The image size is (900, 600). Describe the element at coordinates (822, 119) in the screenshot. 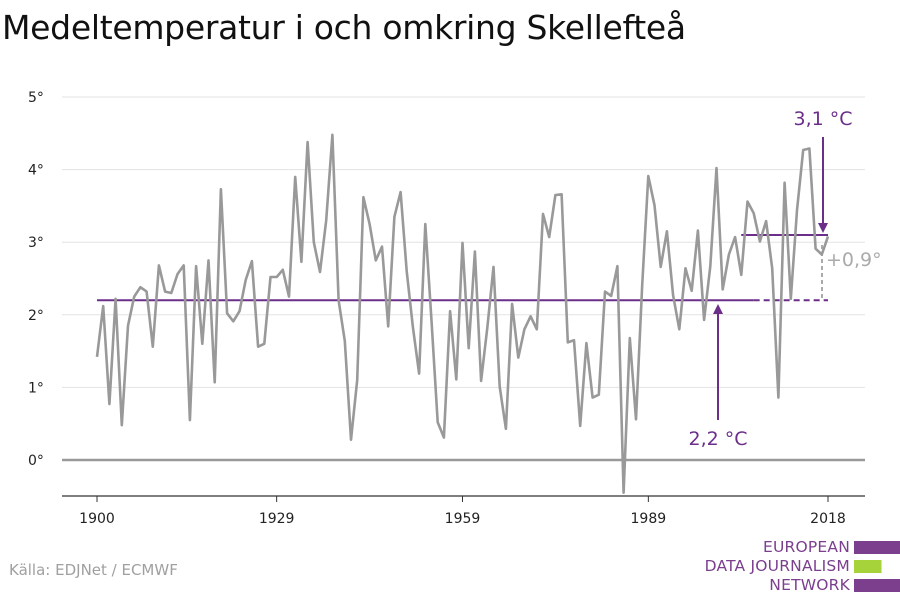

I see `reference-label-recent: 3,1 °C` at that location.